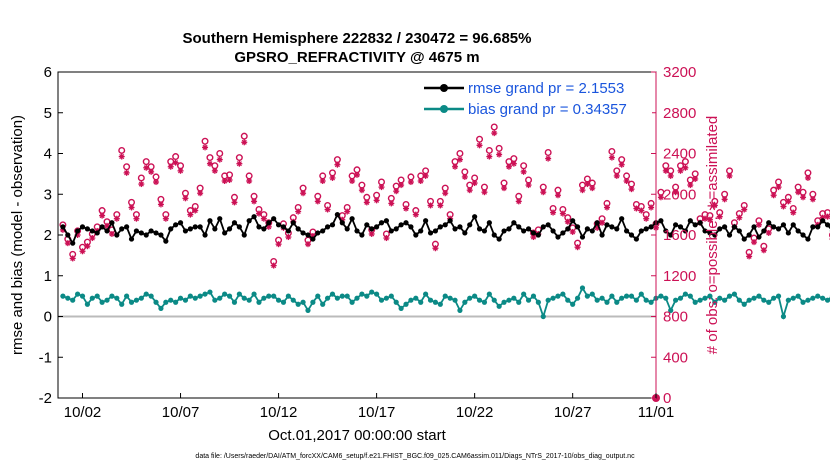 This screenshot has width=830, height=470. I want to click on y-right-tick-label: 1600, so click(679, 235).